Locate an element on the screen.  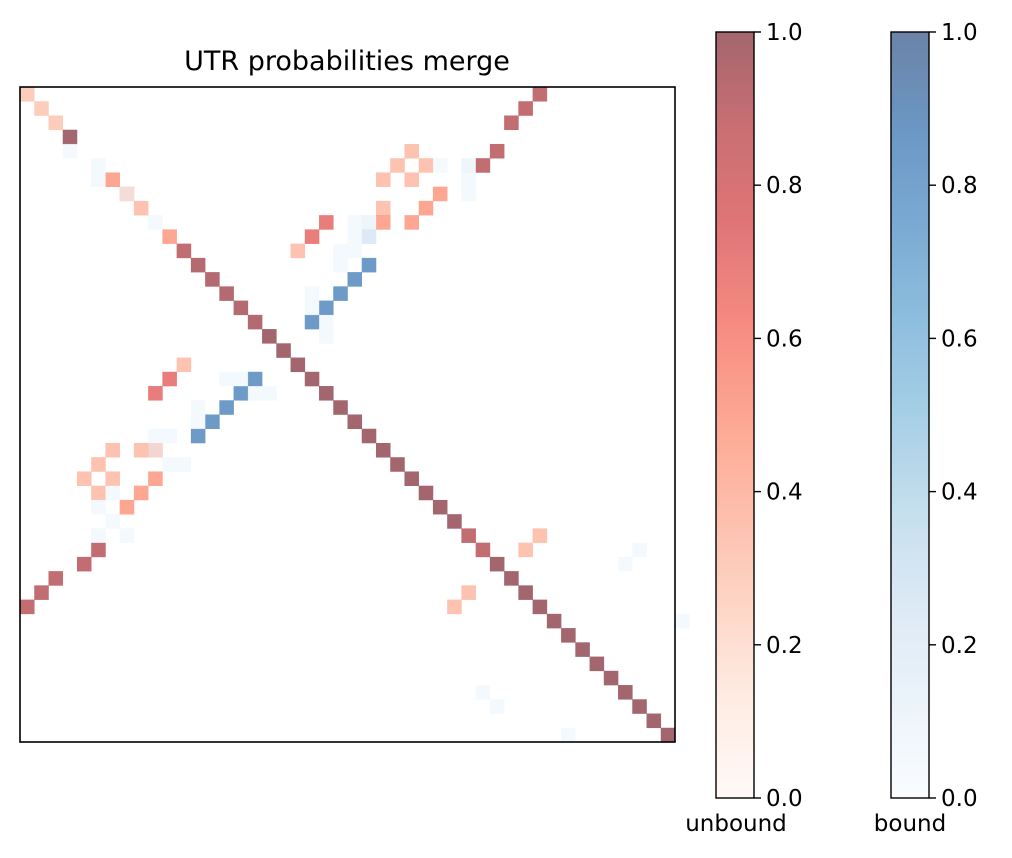
colorbar-bound-tick-label: 1.0 is located at coordinates (959, 33).